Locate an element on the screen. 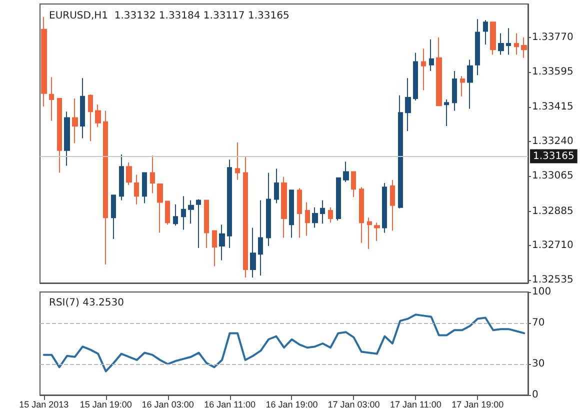 Image resolution: width=580 pixels, height=417 pixels. y-tick-label: 1.33065 is located at coordinates (553, 176).